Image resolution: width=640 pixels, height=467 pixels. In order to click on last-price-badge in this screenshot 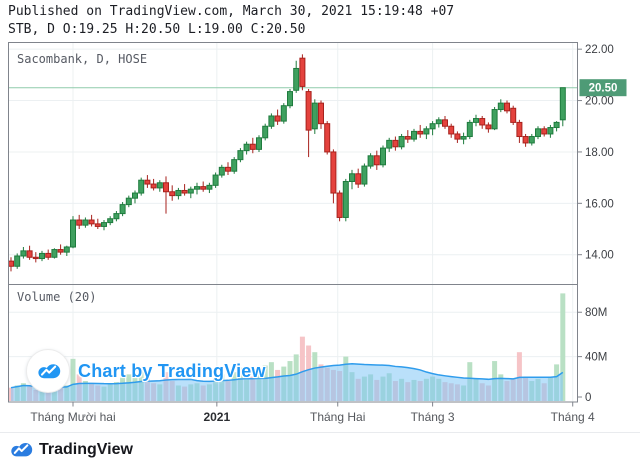, I will do `click(603, 88)`.